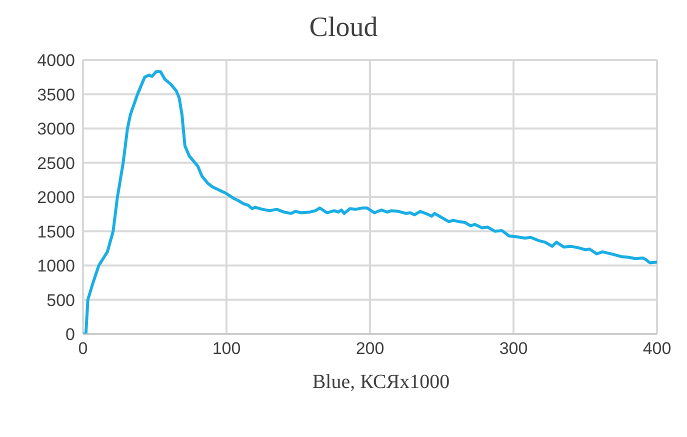  I want to click on y-tick-label: 1500, so click(56, 232).